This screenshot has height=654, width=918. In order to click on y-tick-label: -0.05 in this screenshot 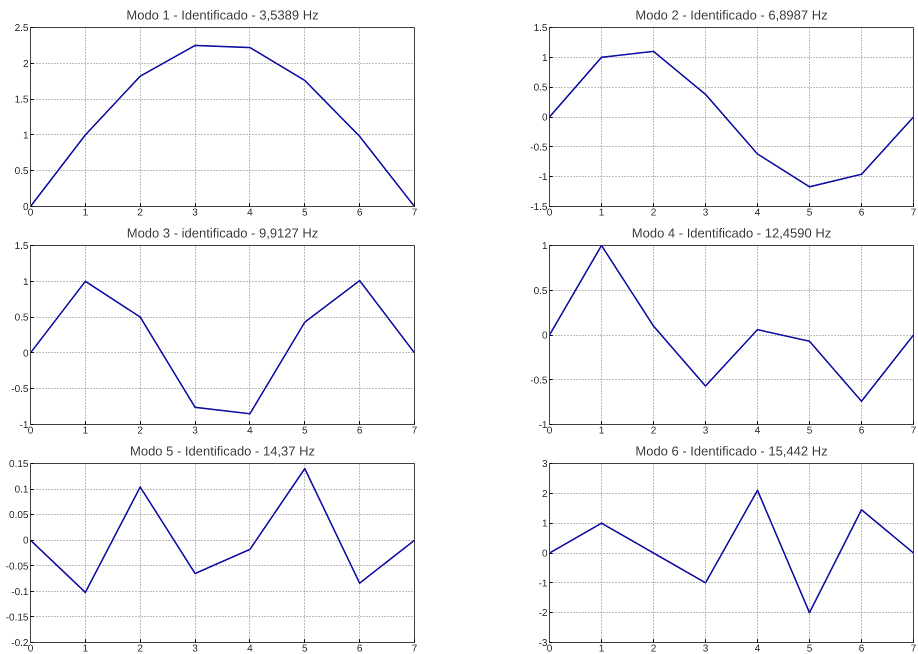, I will do `click(17, 566)`.